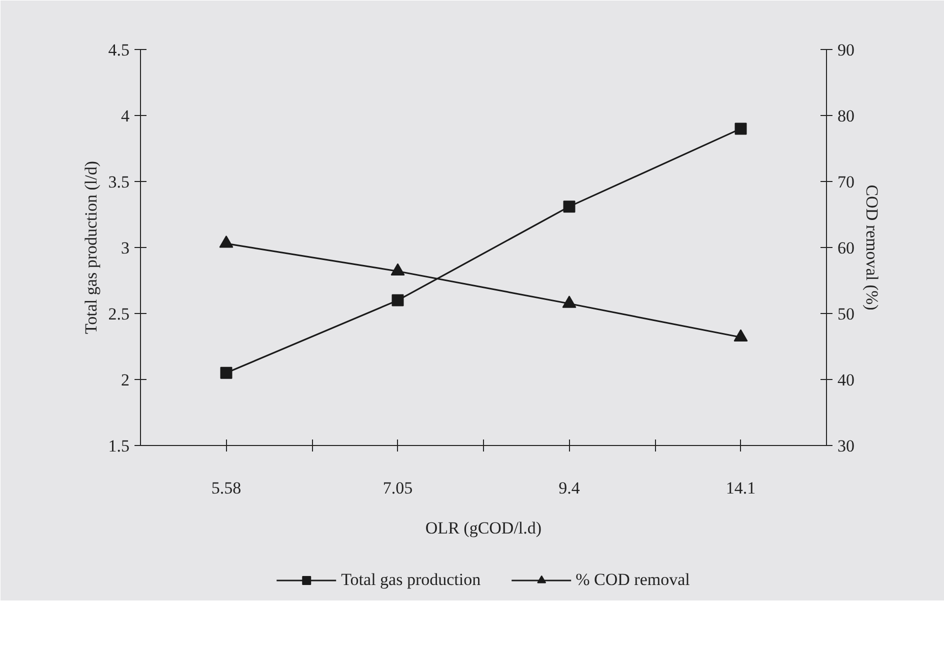  Describe the element at coordinates (125, 380) in the screenshot. I see `y-tick-label: 2` at that location.